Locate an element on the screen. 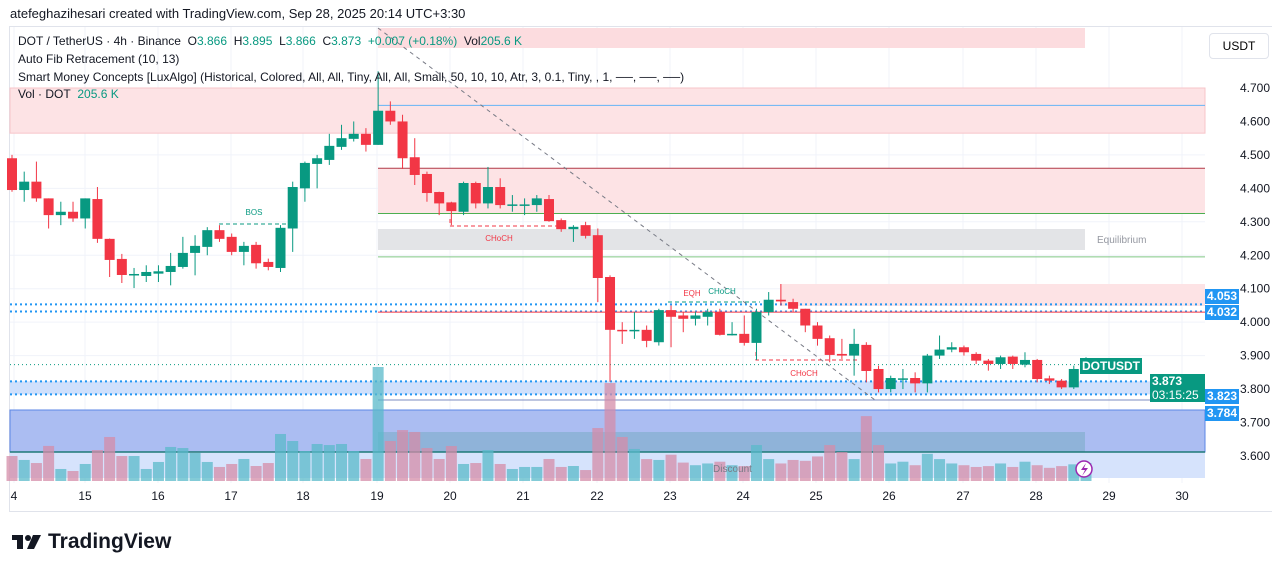 The image size is (1281, 571). currency-button: USDT is located at coordinates (1239, 46).